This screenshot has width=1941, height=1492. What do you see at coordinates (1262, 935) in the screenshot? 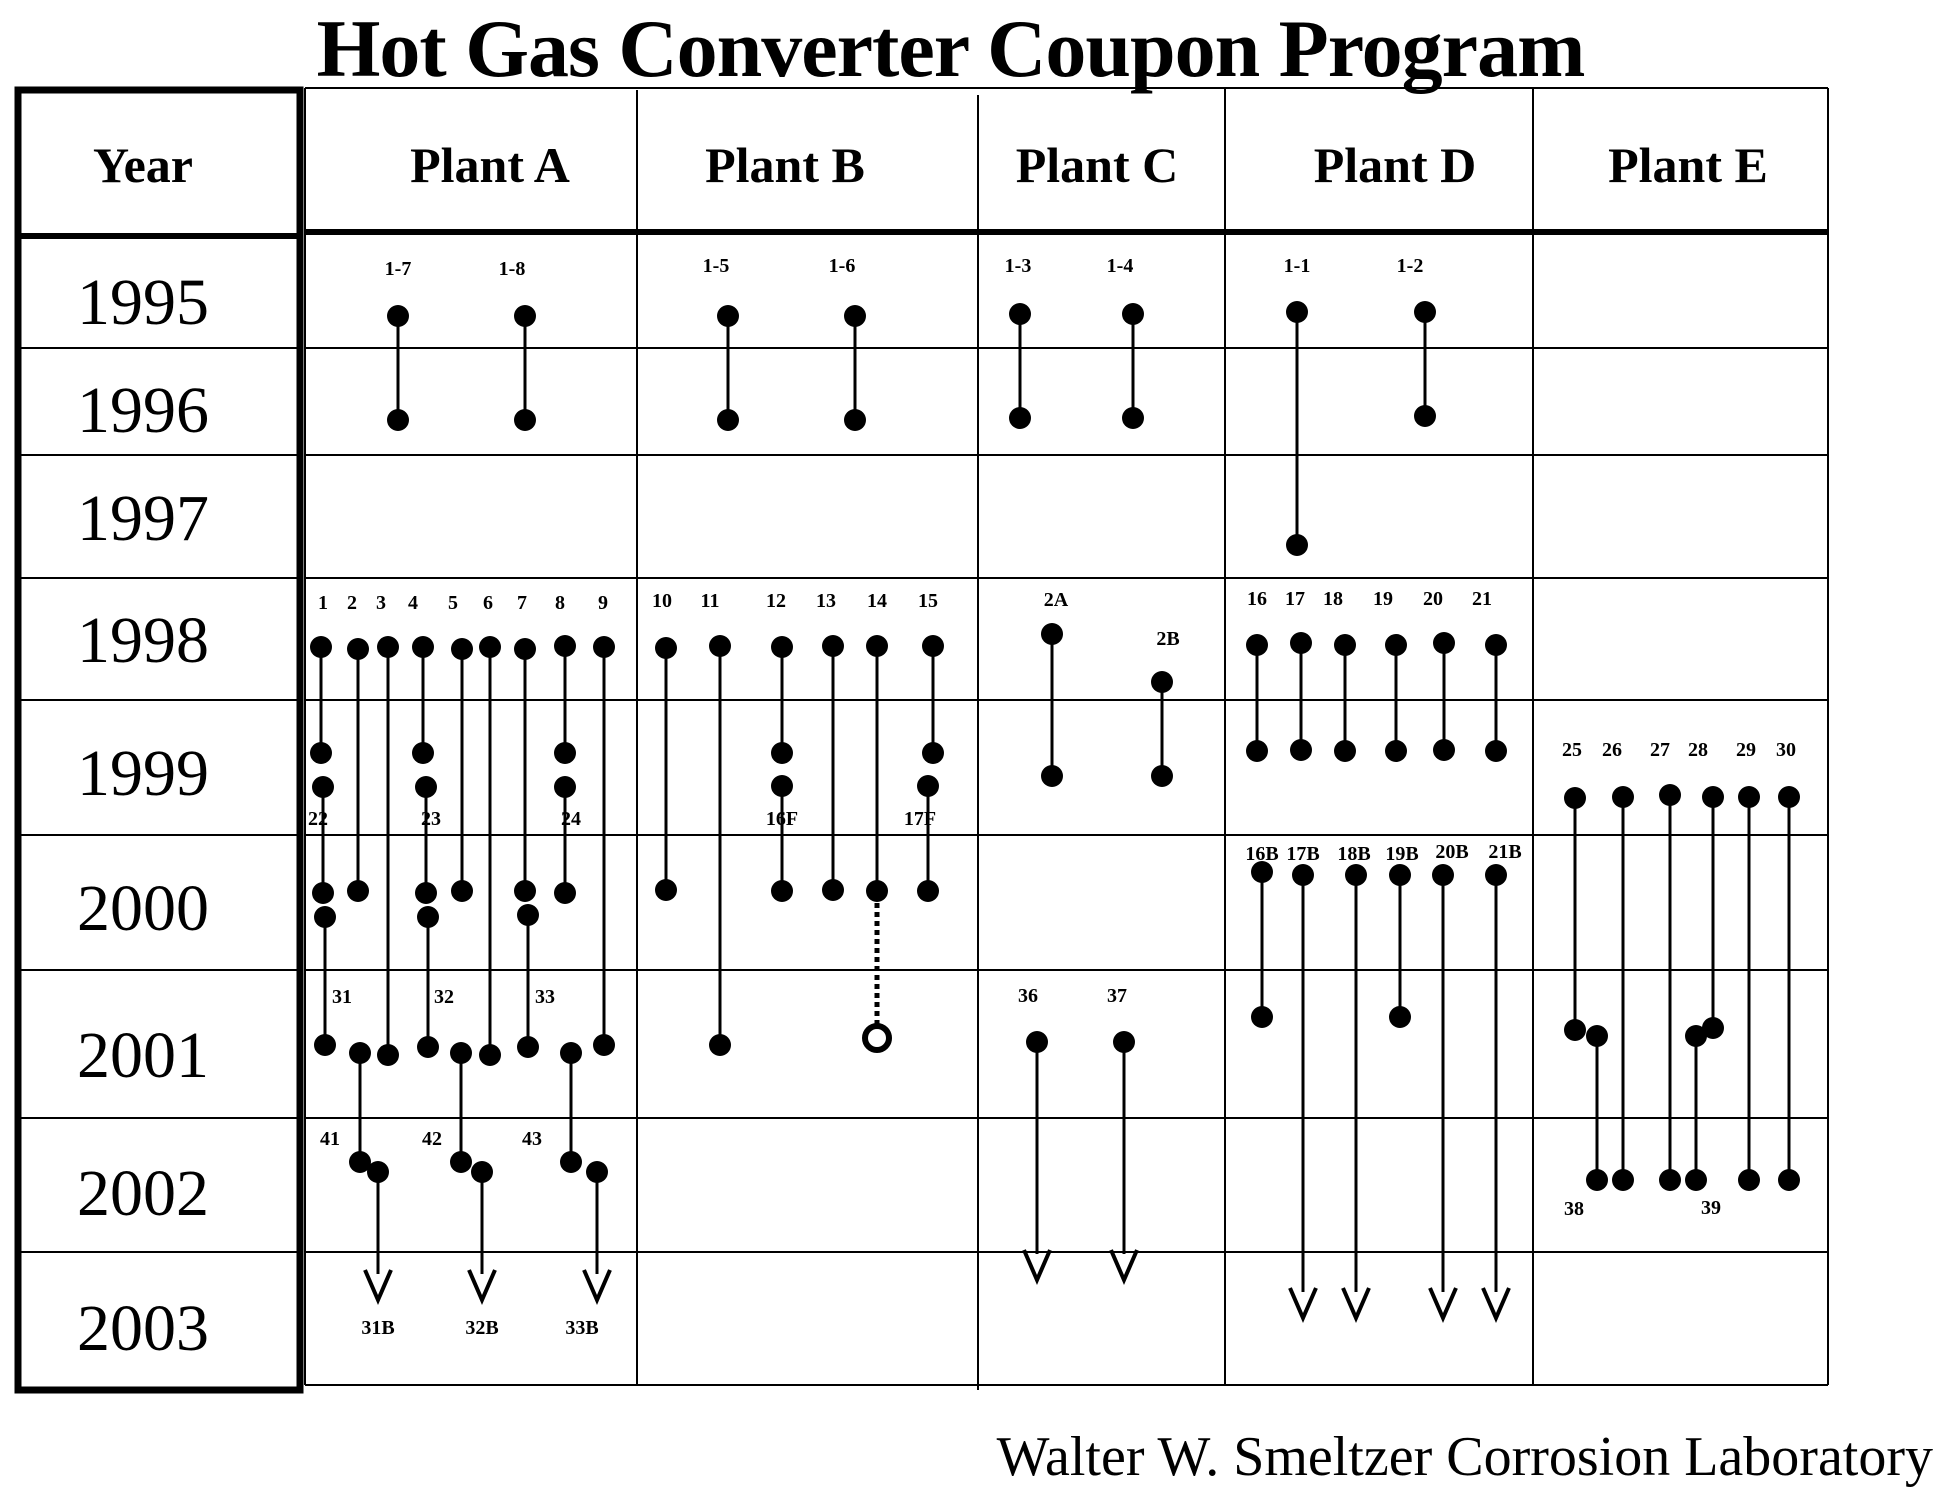
I see `coupon-16b: 16B` at bounding box center [1262, 935].